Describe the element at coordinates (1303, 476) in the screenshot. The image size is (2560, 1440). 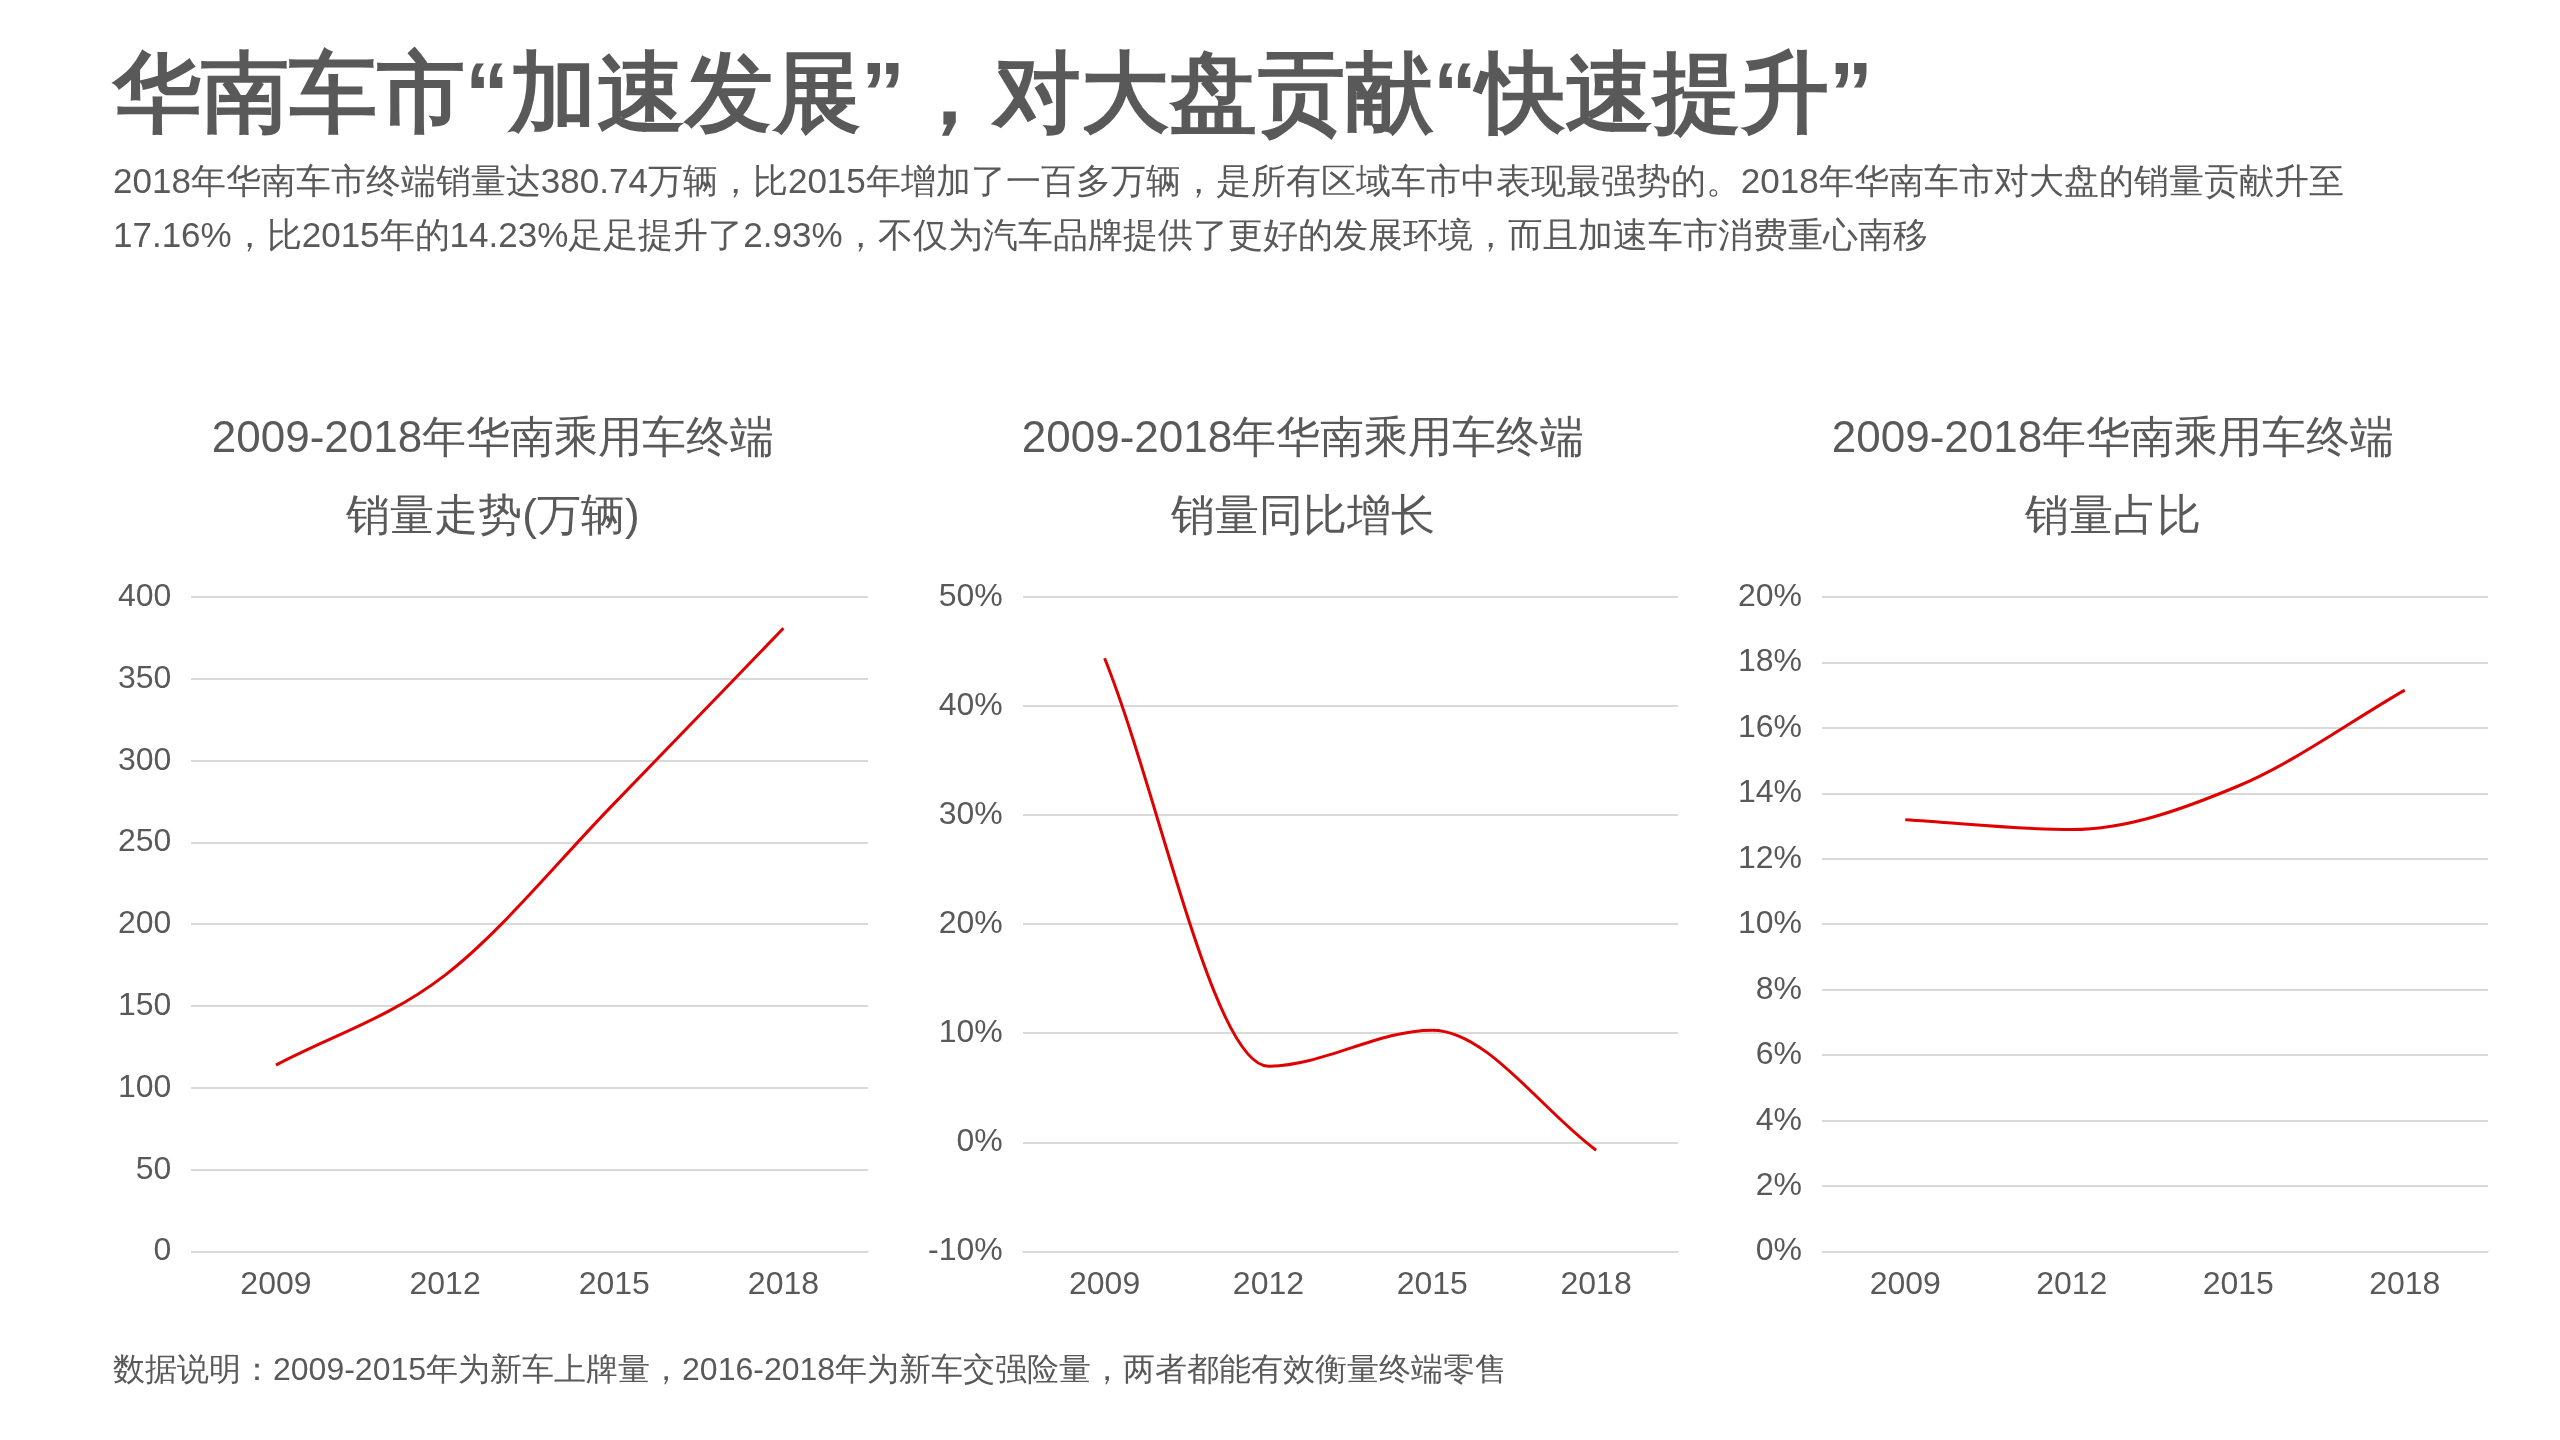
I see `chart-title: 2009-2018年华南乘用车终端销量同比增长` at that location.